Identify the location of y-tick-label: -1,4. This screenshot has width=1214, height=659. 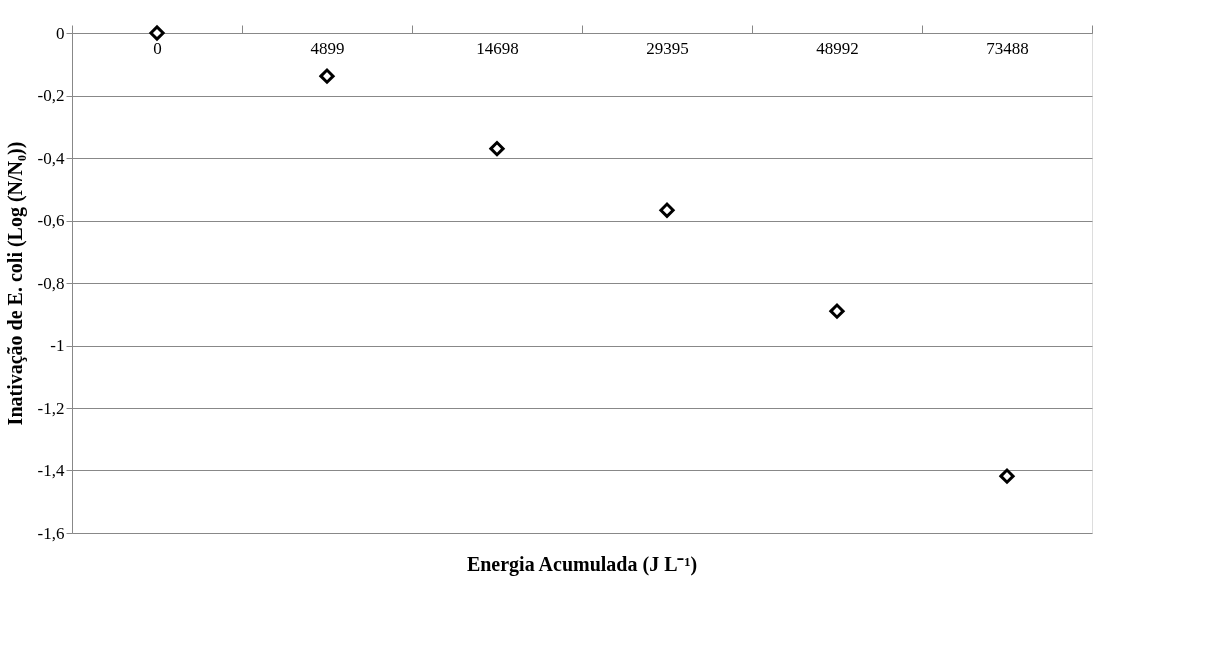
(51, 470).